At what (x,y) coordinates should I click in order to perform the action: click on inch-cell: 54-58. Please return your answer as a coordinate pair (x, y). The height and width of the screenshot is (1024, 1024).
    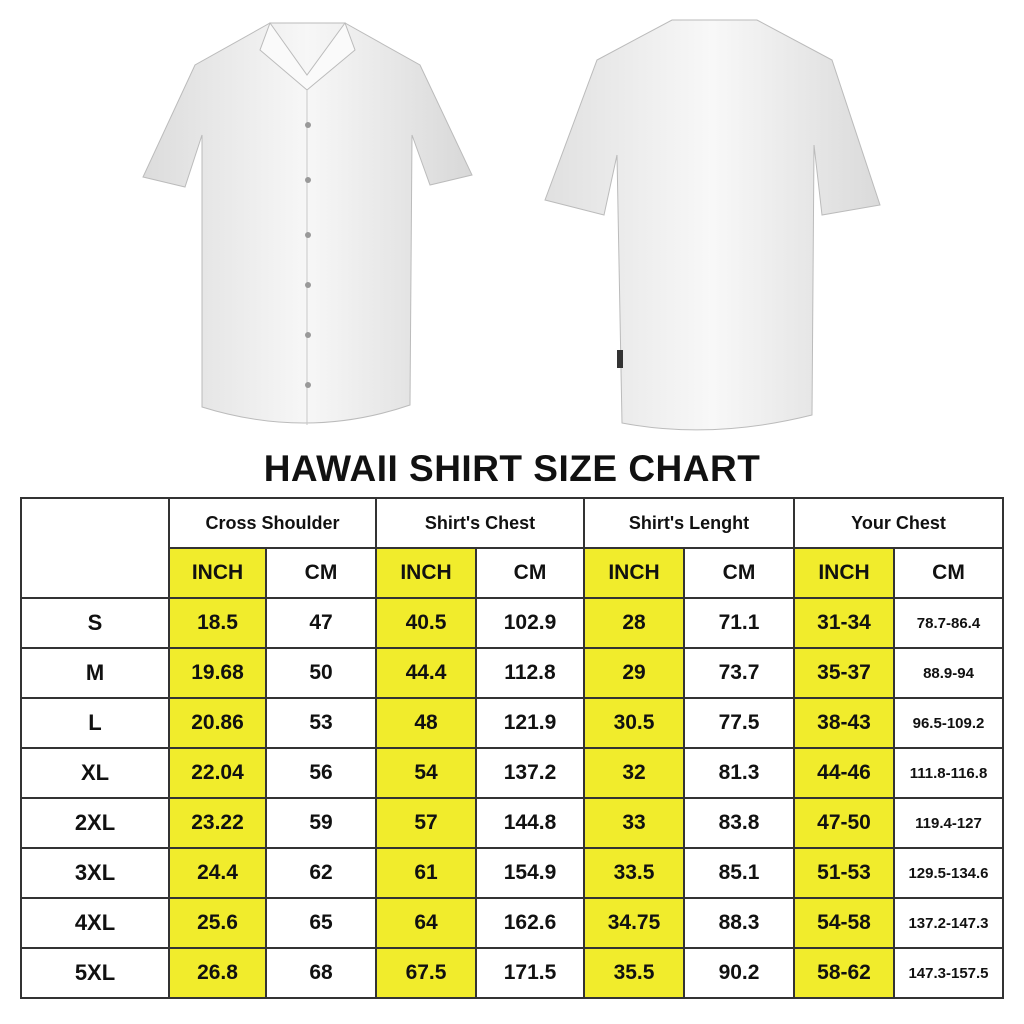
    Looking at the image, I should click on (844, 923).